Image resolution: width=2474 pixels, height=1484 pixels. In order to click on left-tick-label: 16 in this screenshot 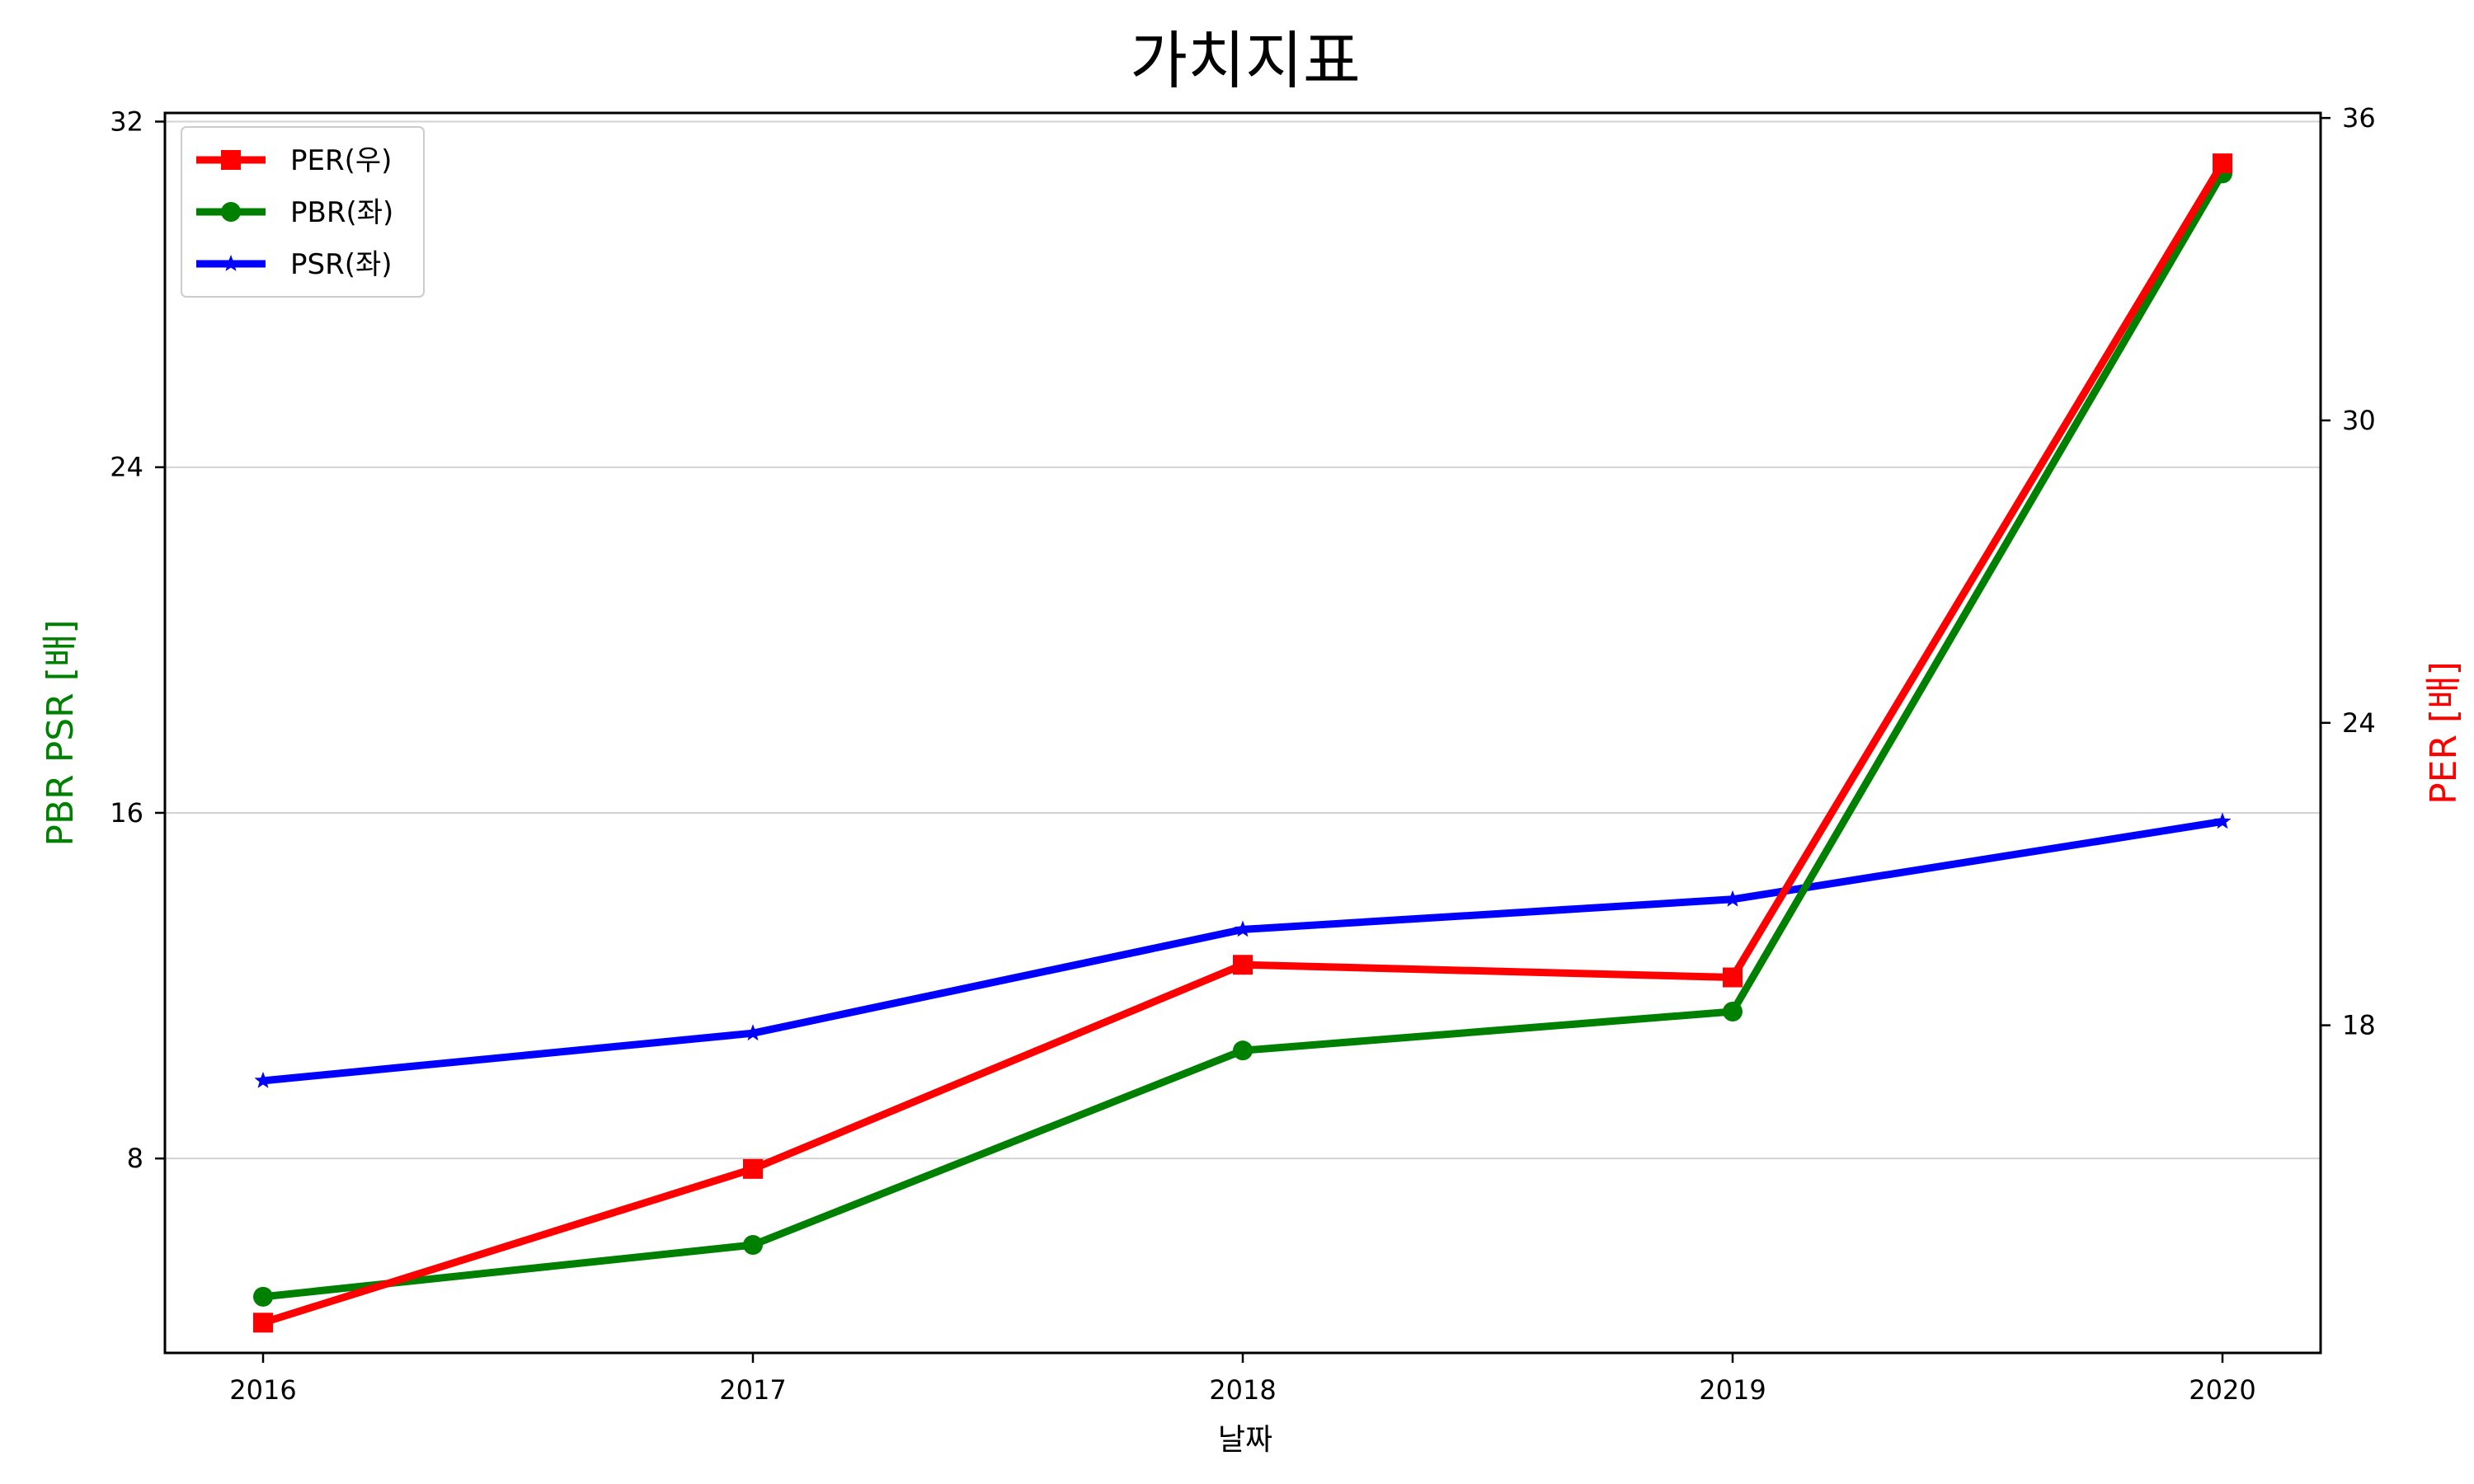, I will do `click(126, 813)`.